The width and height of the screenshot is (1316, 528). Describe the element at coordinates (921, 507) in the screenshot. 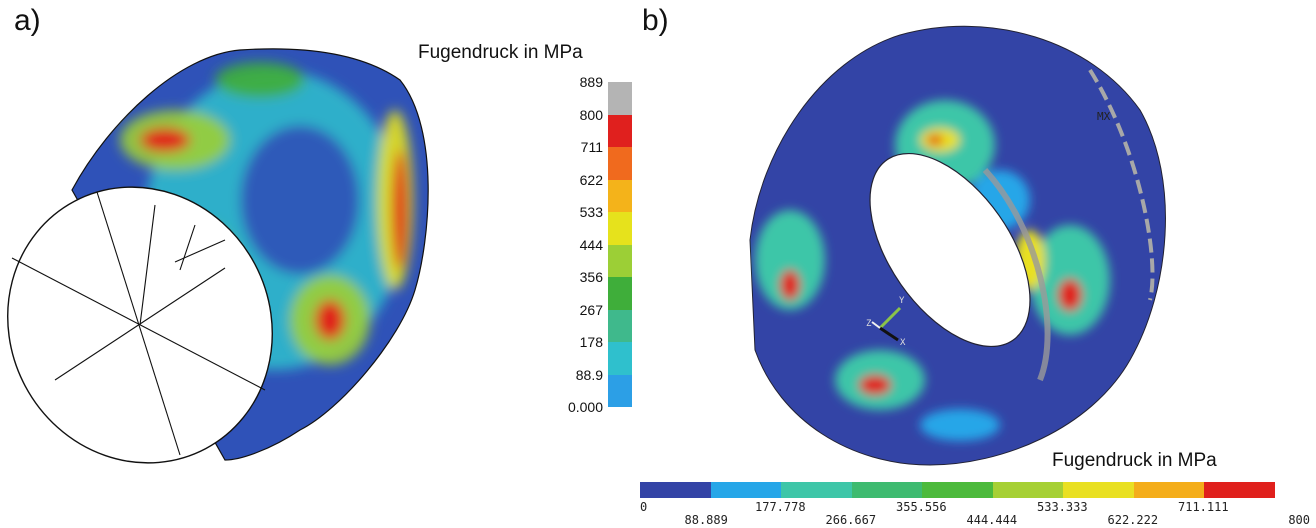

I see `legend-b-tick-label: 355.556` at that location.